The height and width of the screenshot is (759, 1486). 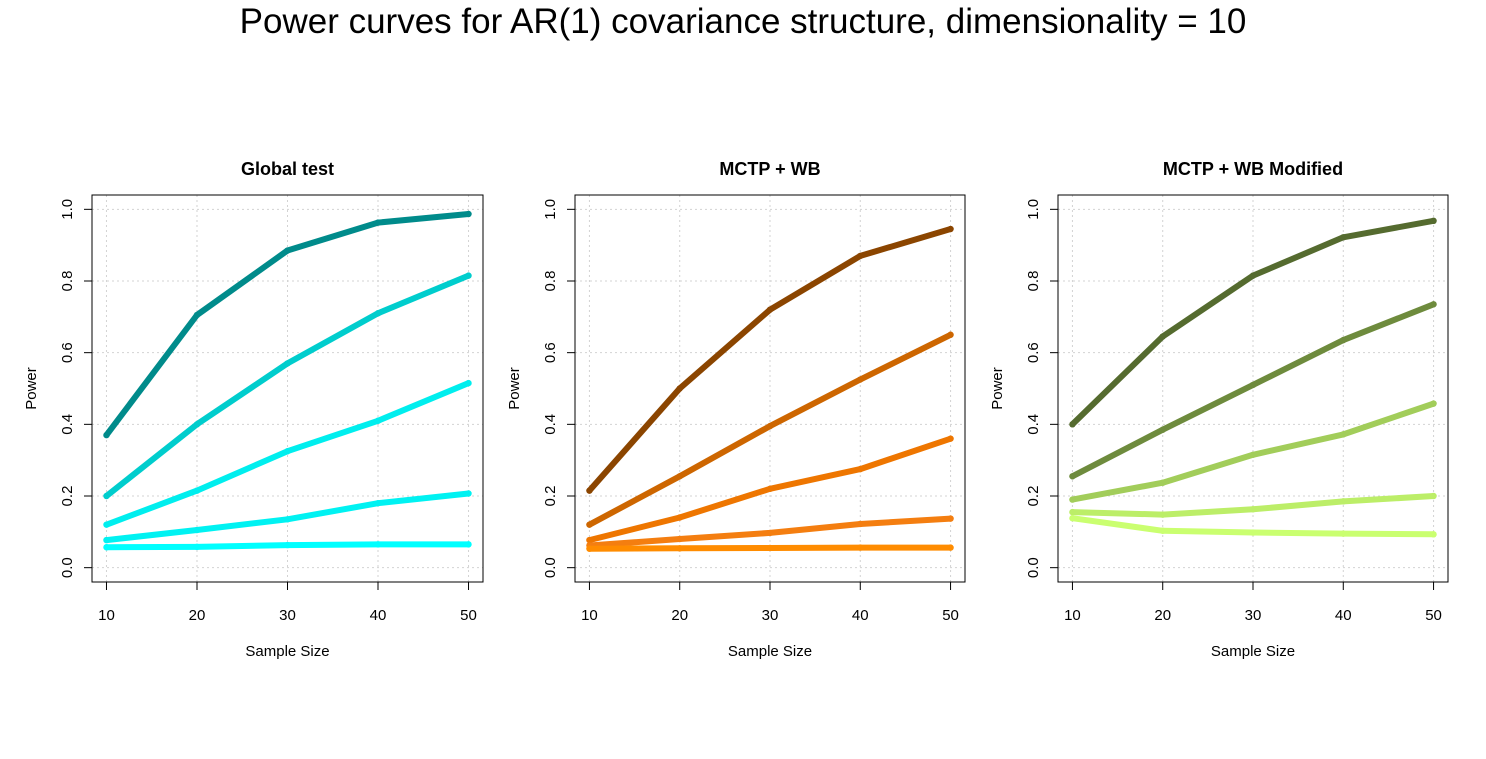 What do you see at coordinates (1343, 615) in the screenshot?
I see `x-tick-label: 40` at bounding box center [1343, 615].